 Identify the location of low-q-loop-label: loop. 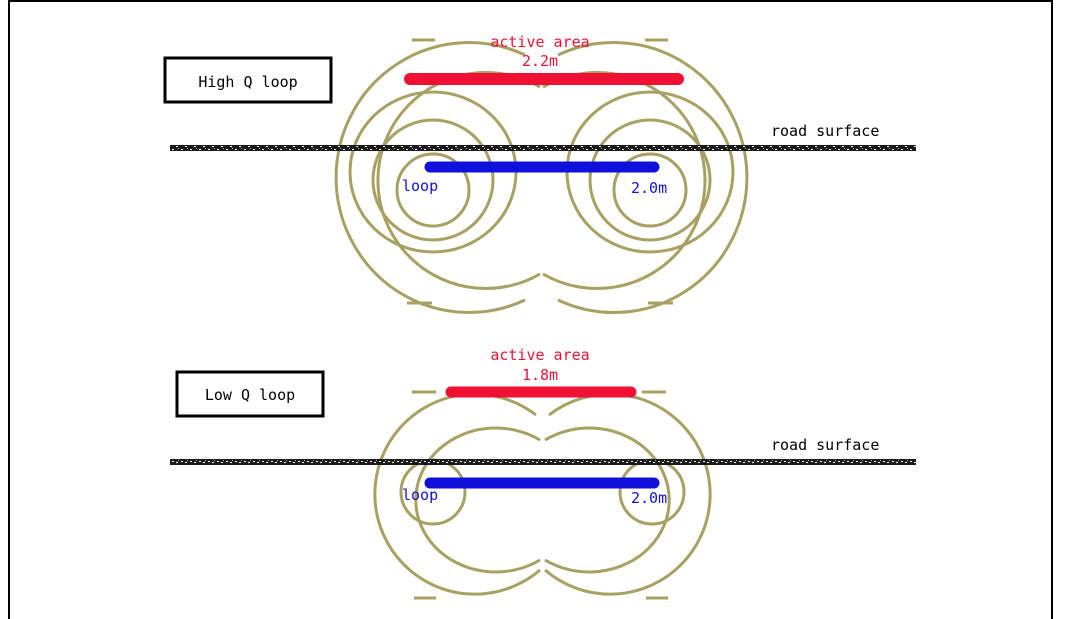
(420, 495).